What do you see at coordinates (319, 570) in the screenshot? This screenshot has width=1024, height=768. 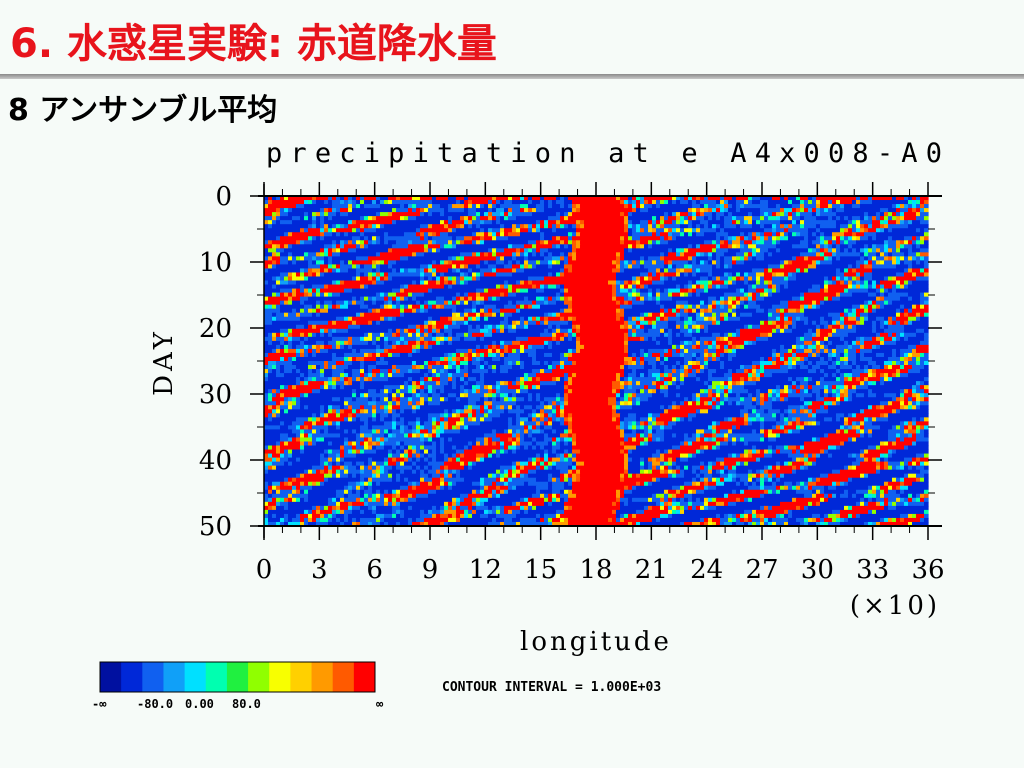 I see `x-tick-label: 3` at bounding box center [319, 570].